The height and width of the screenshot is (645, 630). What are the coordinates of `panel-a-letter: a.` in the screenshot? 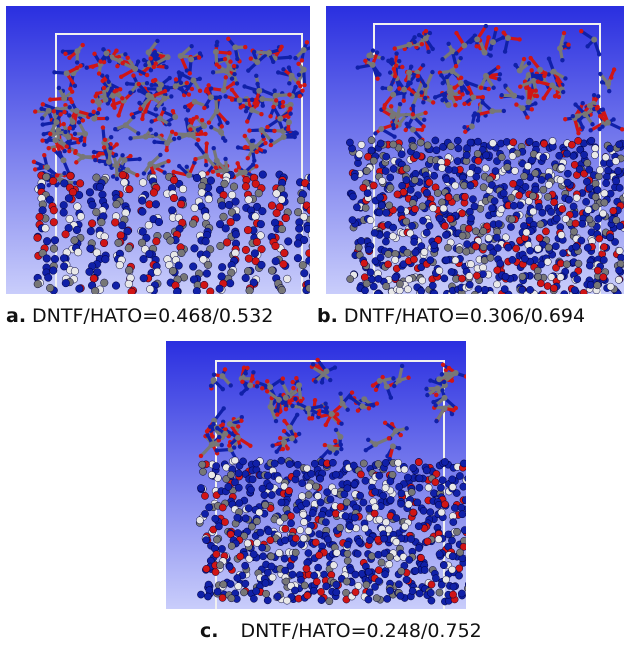 It's located at (16, 316).